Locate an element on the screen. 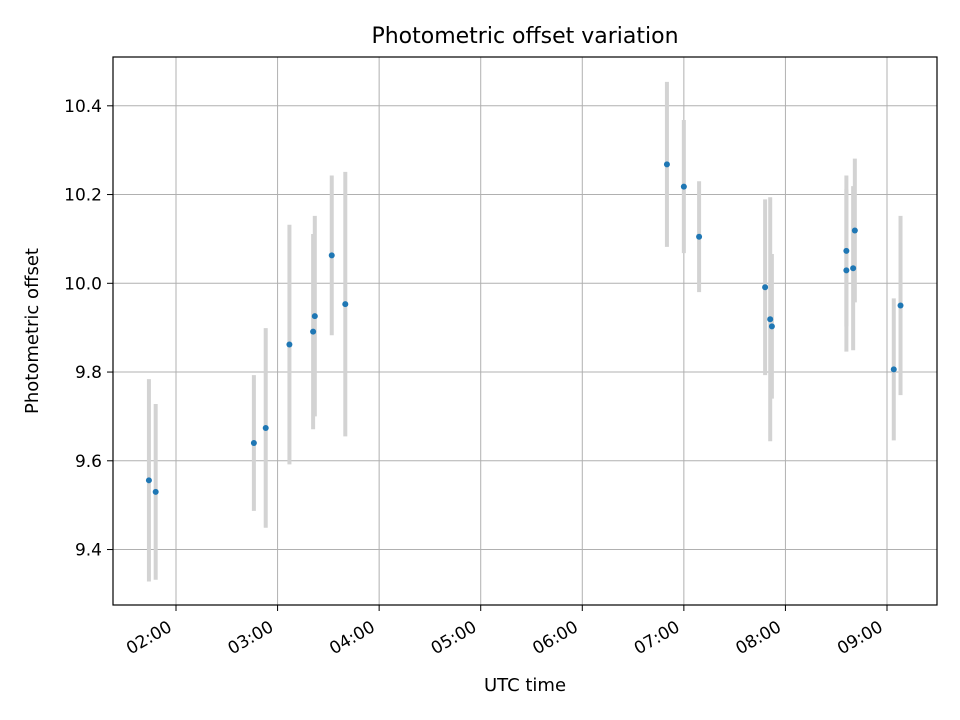  y-axis-label: Photometric offset is located at coordinates (32, 331).